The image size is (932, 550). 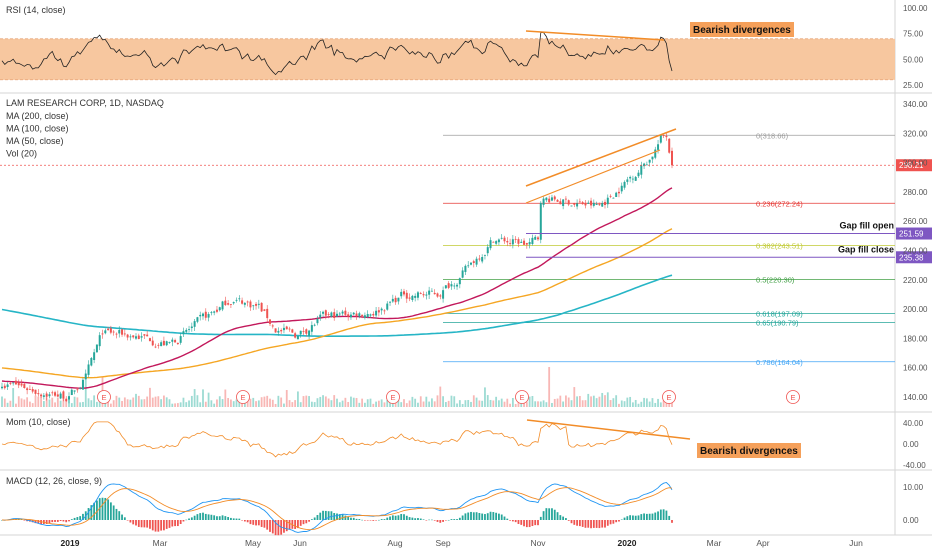 What do you see at coordinates (772, 135) in the screenshot?
I see `fib-level-label: 0(318.66)` at bounding box center [772, 135].